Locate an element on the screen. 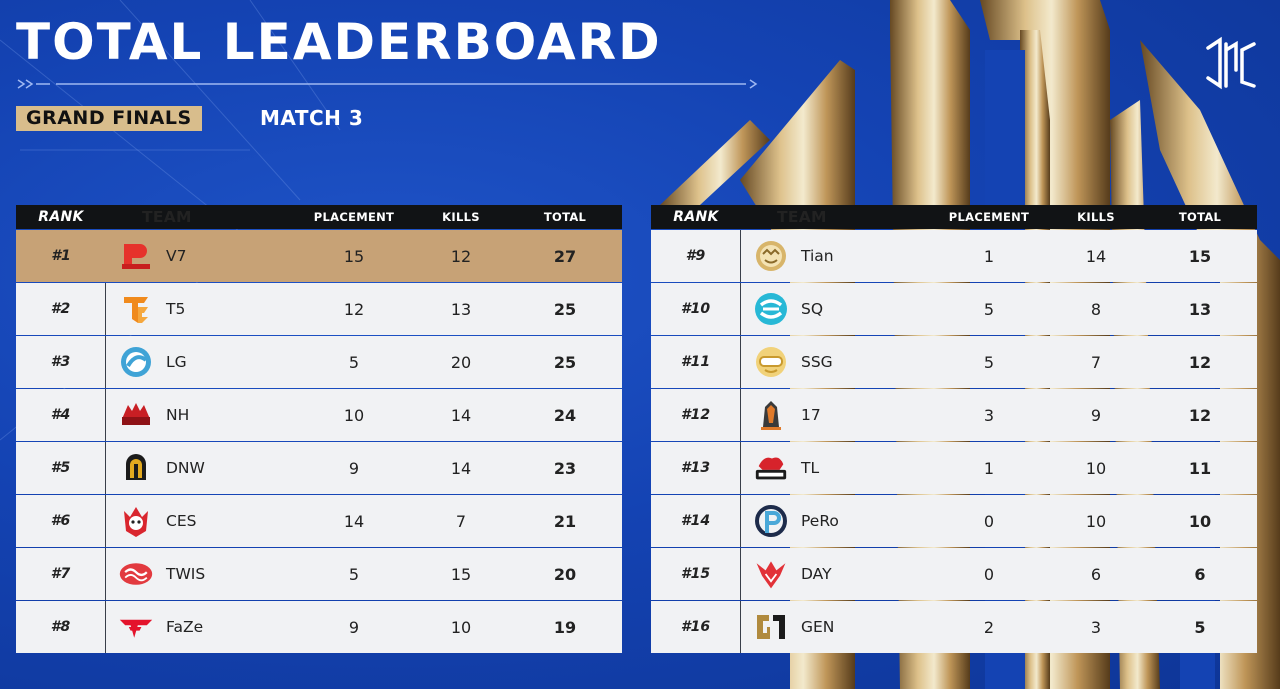 This screenshot has height=689, width=1280. rank: #15 is located at coordinates (696, 574).